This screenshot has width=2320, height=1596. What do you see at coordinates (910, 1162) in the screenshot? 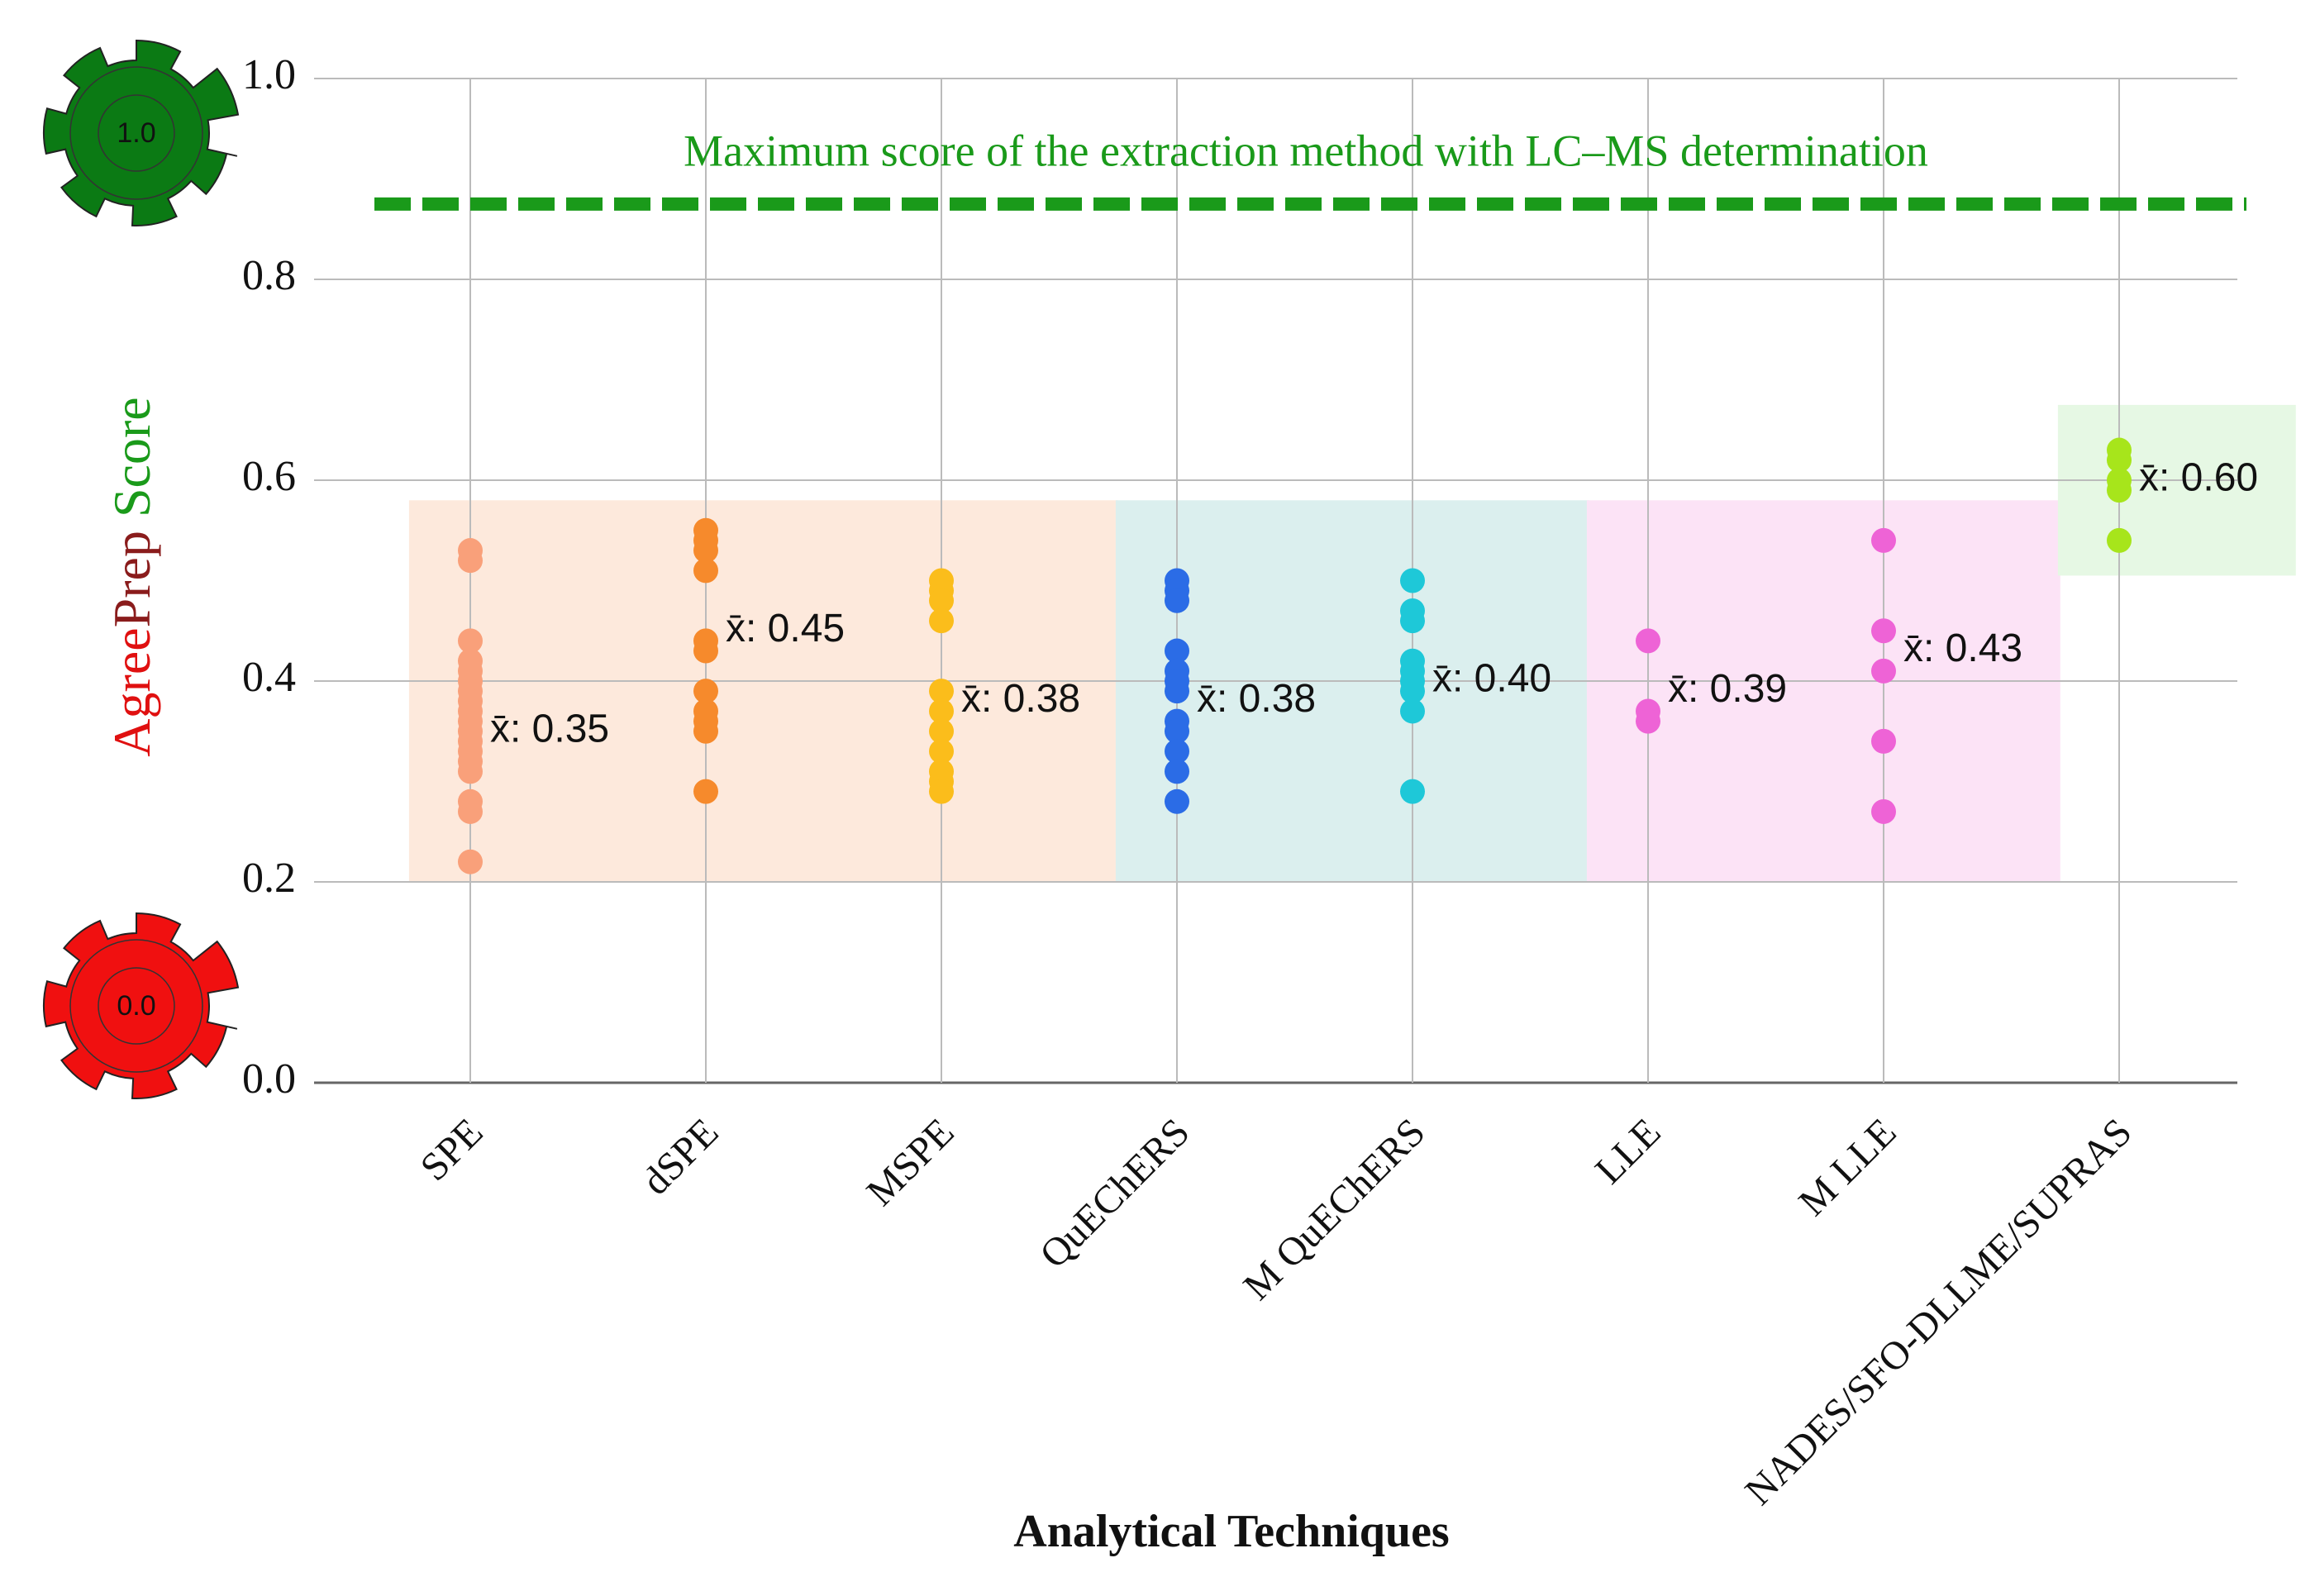
I see `x-tick-label: MSPE` at bounding box center [910, 1162].